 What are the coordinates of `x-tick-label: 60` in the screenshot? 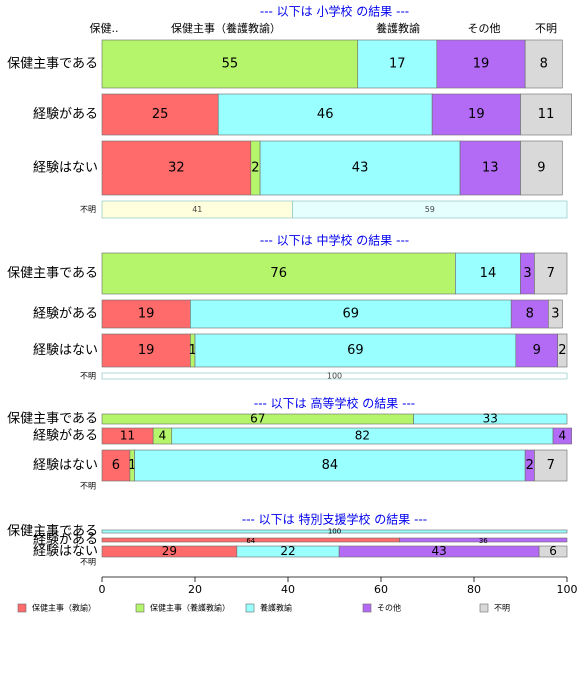 It's located at (381, 589).